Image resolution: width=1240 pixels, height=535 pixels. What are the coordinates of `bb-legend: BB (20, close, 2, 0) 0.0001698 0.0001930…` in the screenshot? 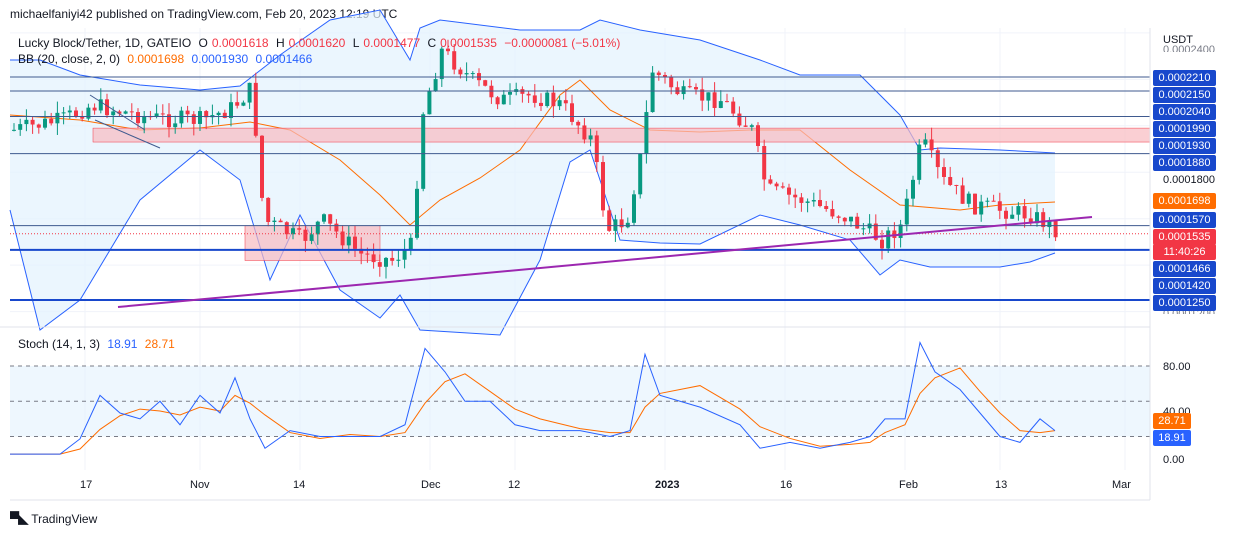 It's located at (167, 59).